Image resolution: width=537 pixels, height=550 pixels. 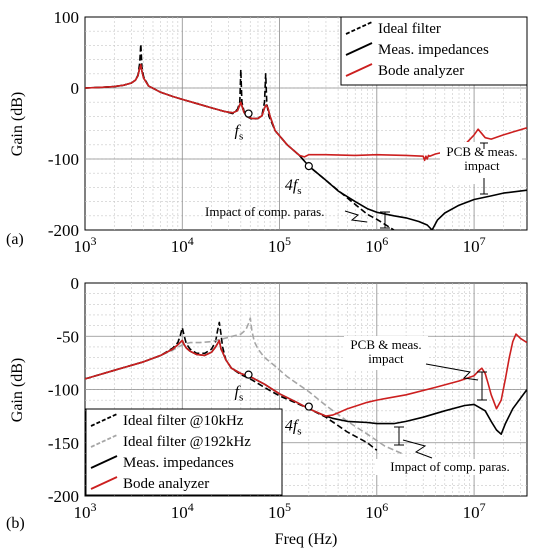 I want to click on legend-a-entry-1: Meas. impedances, so click(x=433, y=50).